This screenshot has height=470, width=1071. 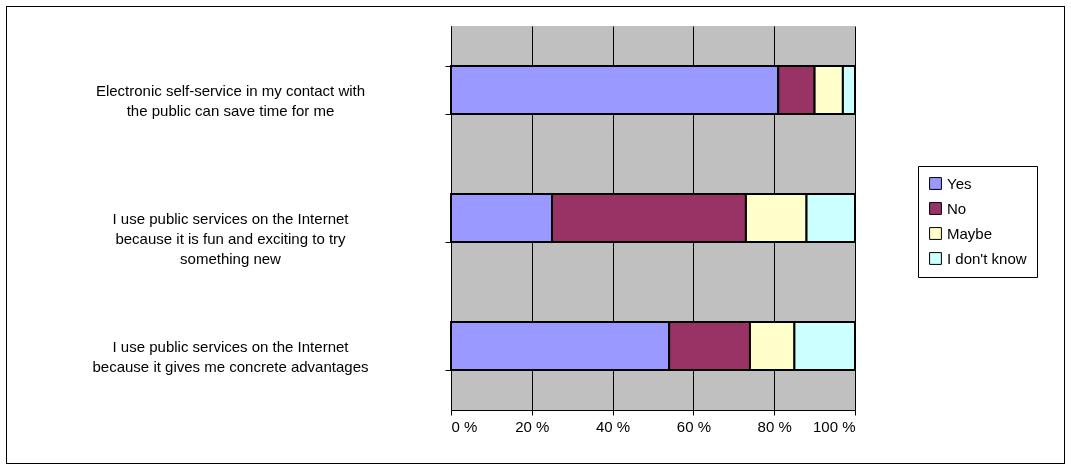 I want to click on x-tick-label: 60 %, so click(x=693, y=426).